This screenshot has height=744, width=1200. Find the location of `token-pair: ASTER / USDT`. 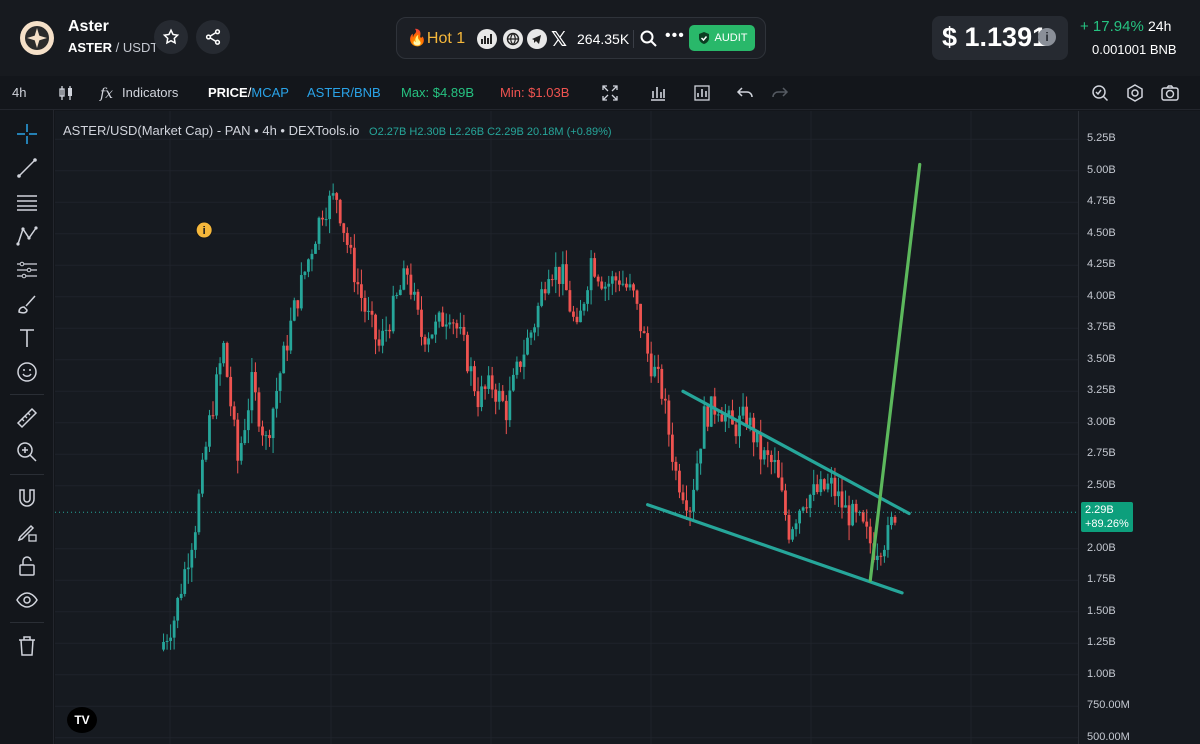

token-pair: ASTER / USDT is located at coordinates (113, 47).